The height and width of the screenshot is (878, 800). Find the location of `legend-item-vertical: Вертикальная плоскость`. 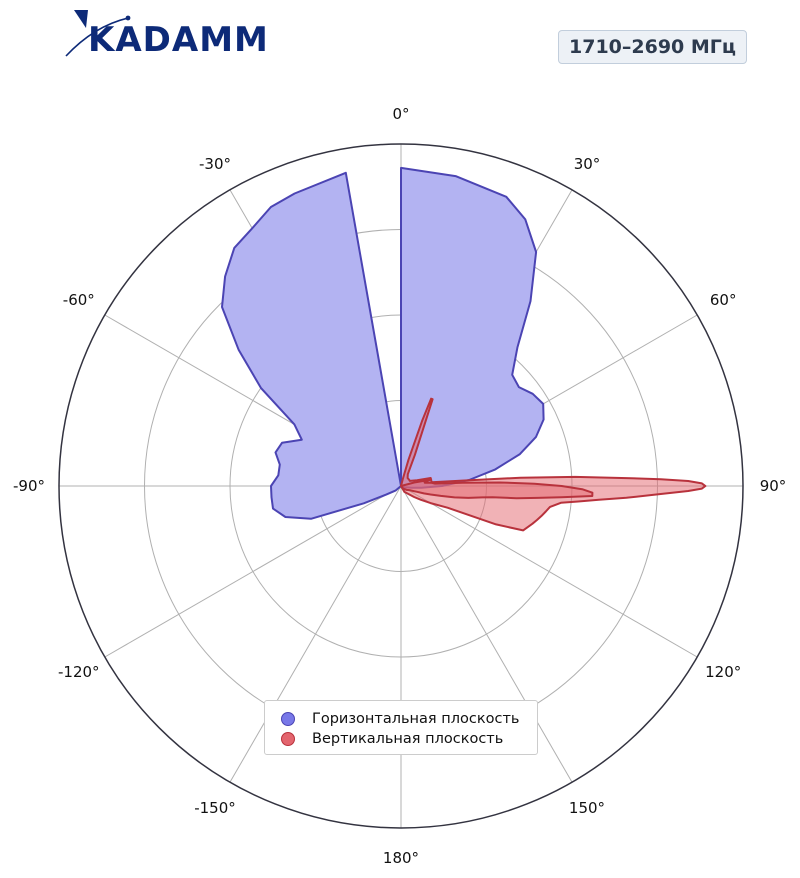

legend-item-vertical: Вертикальная плоскость is located at coordinates (392, 739).